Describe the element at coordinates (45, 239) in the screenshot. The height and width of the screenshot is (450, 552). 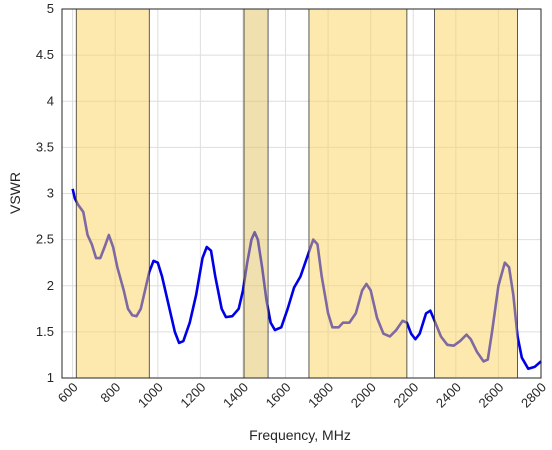
I see `y-tick-label: 2.5` at that location.